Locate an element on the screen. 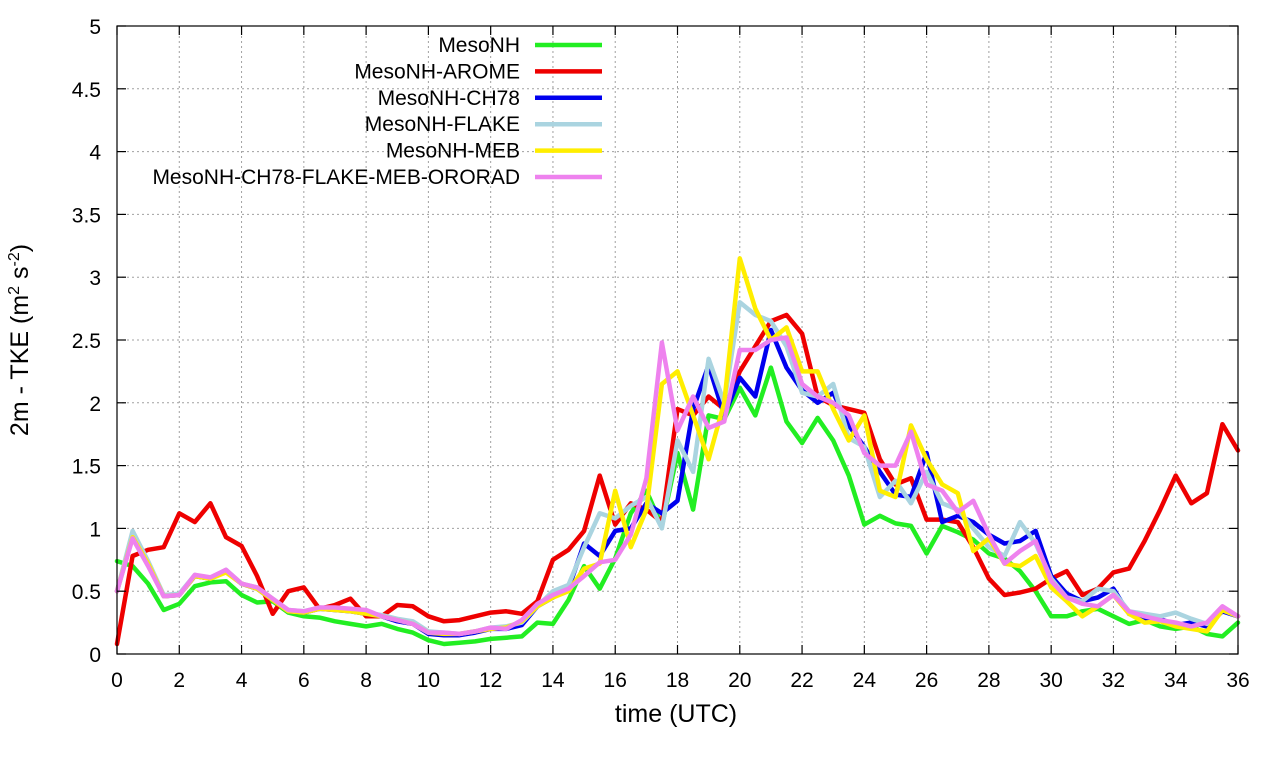 The width and height of the screenshot is (1280, 760). x-tick-labels: 0 2 4 6 8 10 12 14 16 18 20 22 24 26 28 30 32 34 36 is located at coordinates (680, 680).